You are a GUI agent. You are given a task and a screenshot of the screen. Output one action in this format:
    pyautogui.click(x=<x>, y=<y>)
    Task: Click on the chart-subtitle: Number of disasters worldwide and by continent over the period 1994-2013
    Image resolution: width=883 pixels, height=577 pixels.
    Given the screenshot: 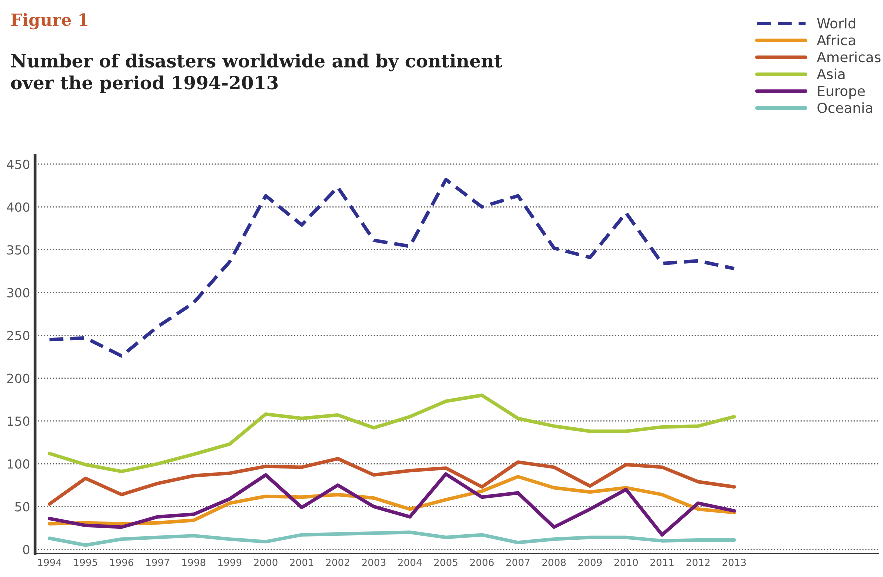 What is the action you would take?
    pyautogui.click(x=257, y=74)
    